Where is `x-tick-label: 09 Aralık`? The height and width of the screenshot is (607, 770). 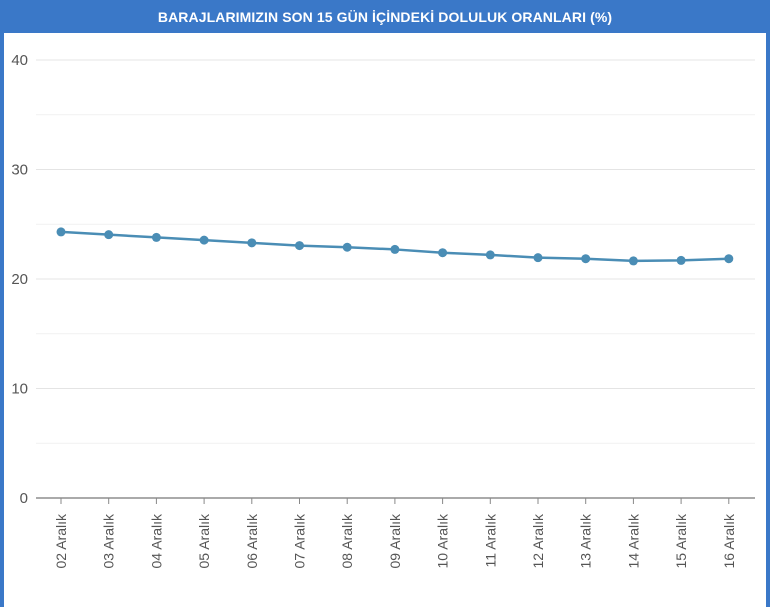
x-tick-label: 09 Aralık is located at coordinates (395, 540).